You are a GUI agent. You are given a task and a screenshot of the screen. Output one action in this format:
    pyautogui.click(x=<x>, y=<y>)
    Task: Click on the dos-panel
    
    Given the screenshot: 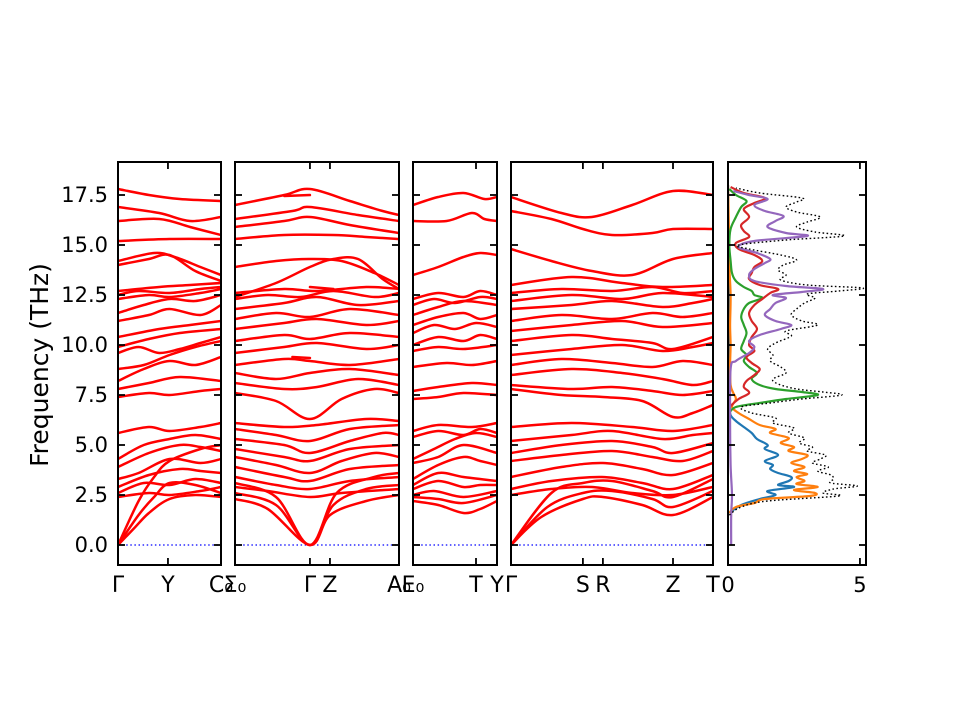 What is the action you would take?
    pyautogui.click(x=797, y=365)
    